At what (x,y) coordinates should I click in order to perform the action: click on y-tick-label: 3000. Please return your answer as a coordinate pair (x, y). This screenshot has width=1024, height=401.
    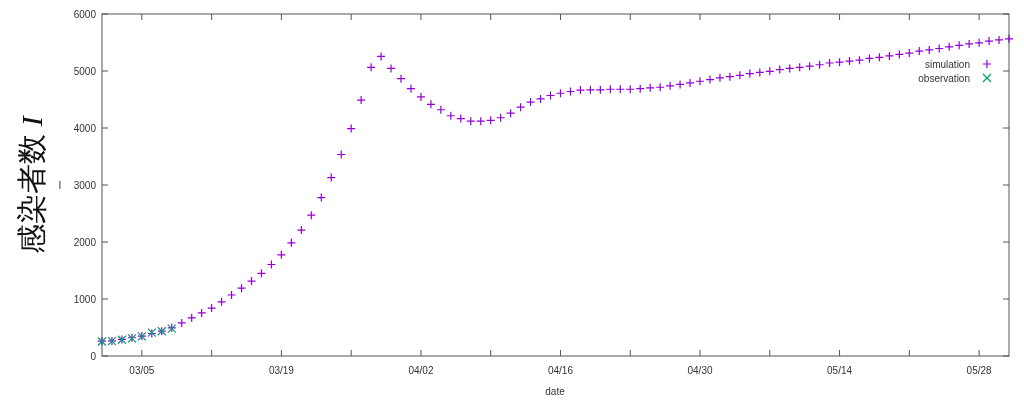
    Looking at the image, I should click on (85, 185).